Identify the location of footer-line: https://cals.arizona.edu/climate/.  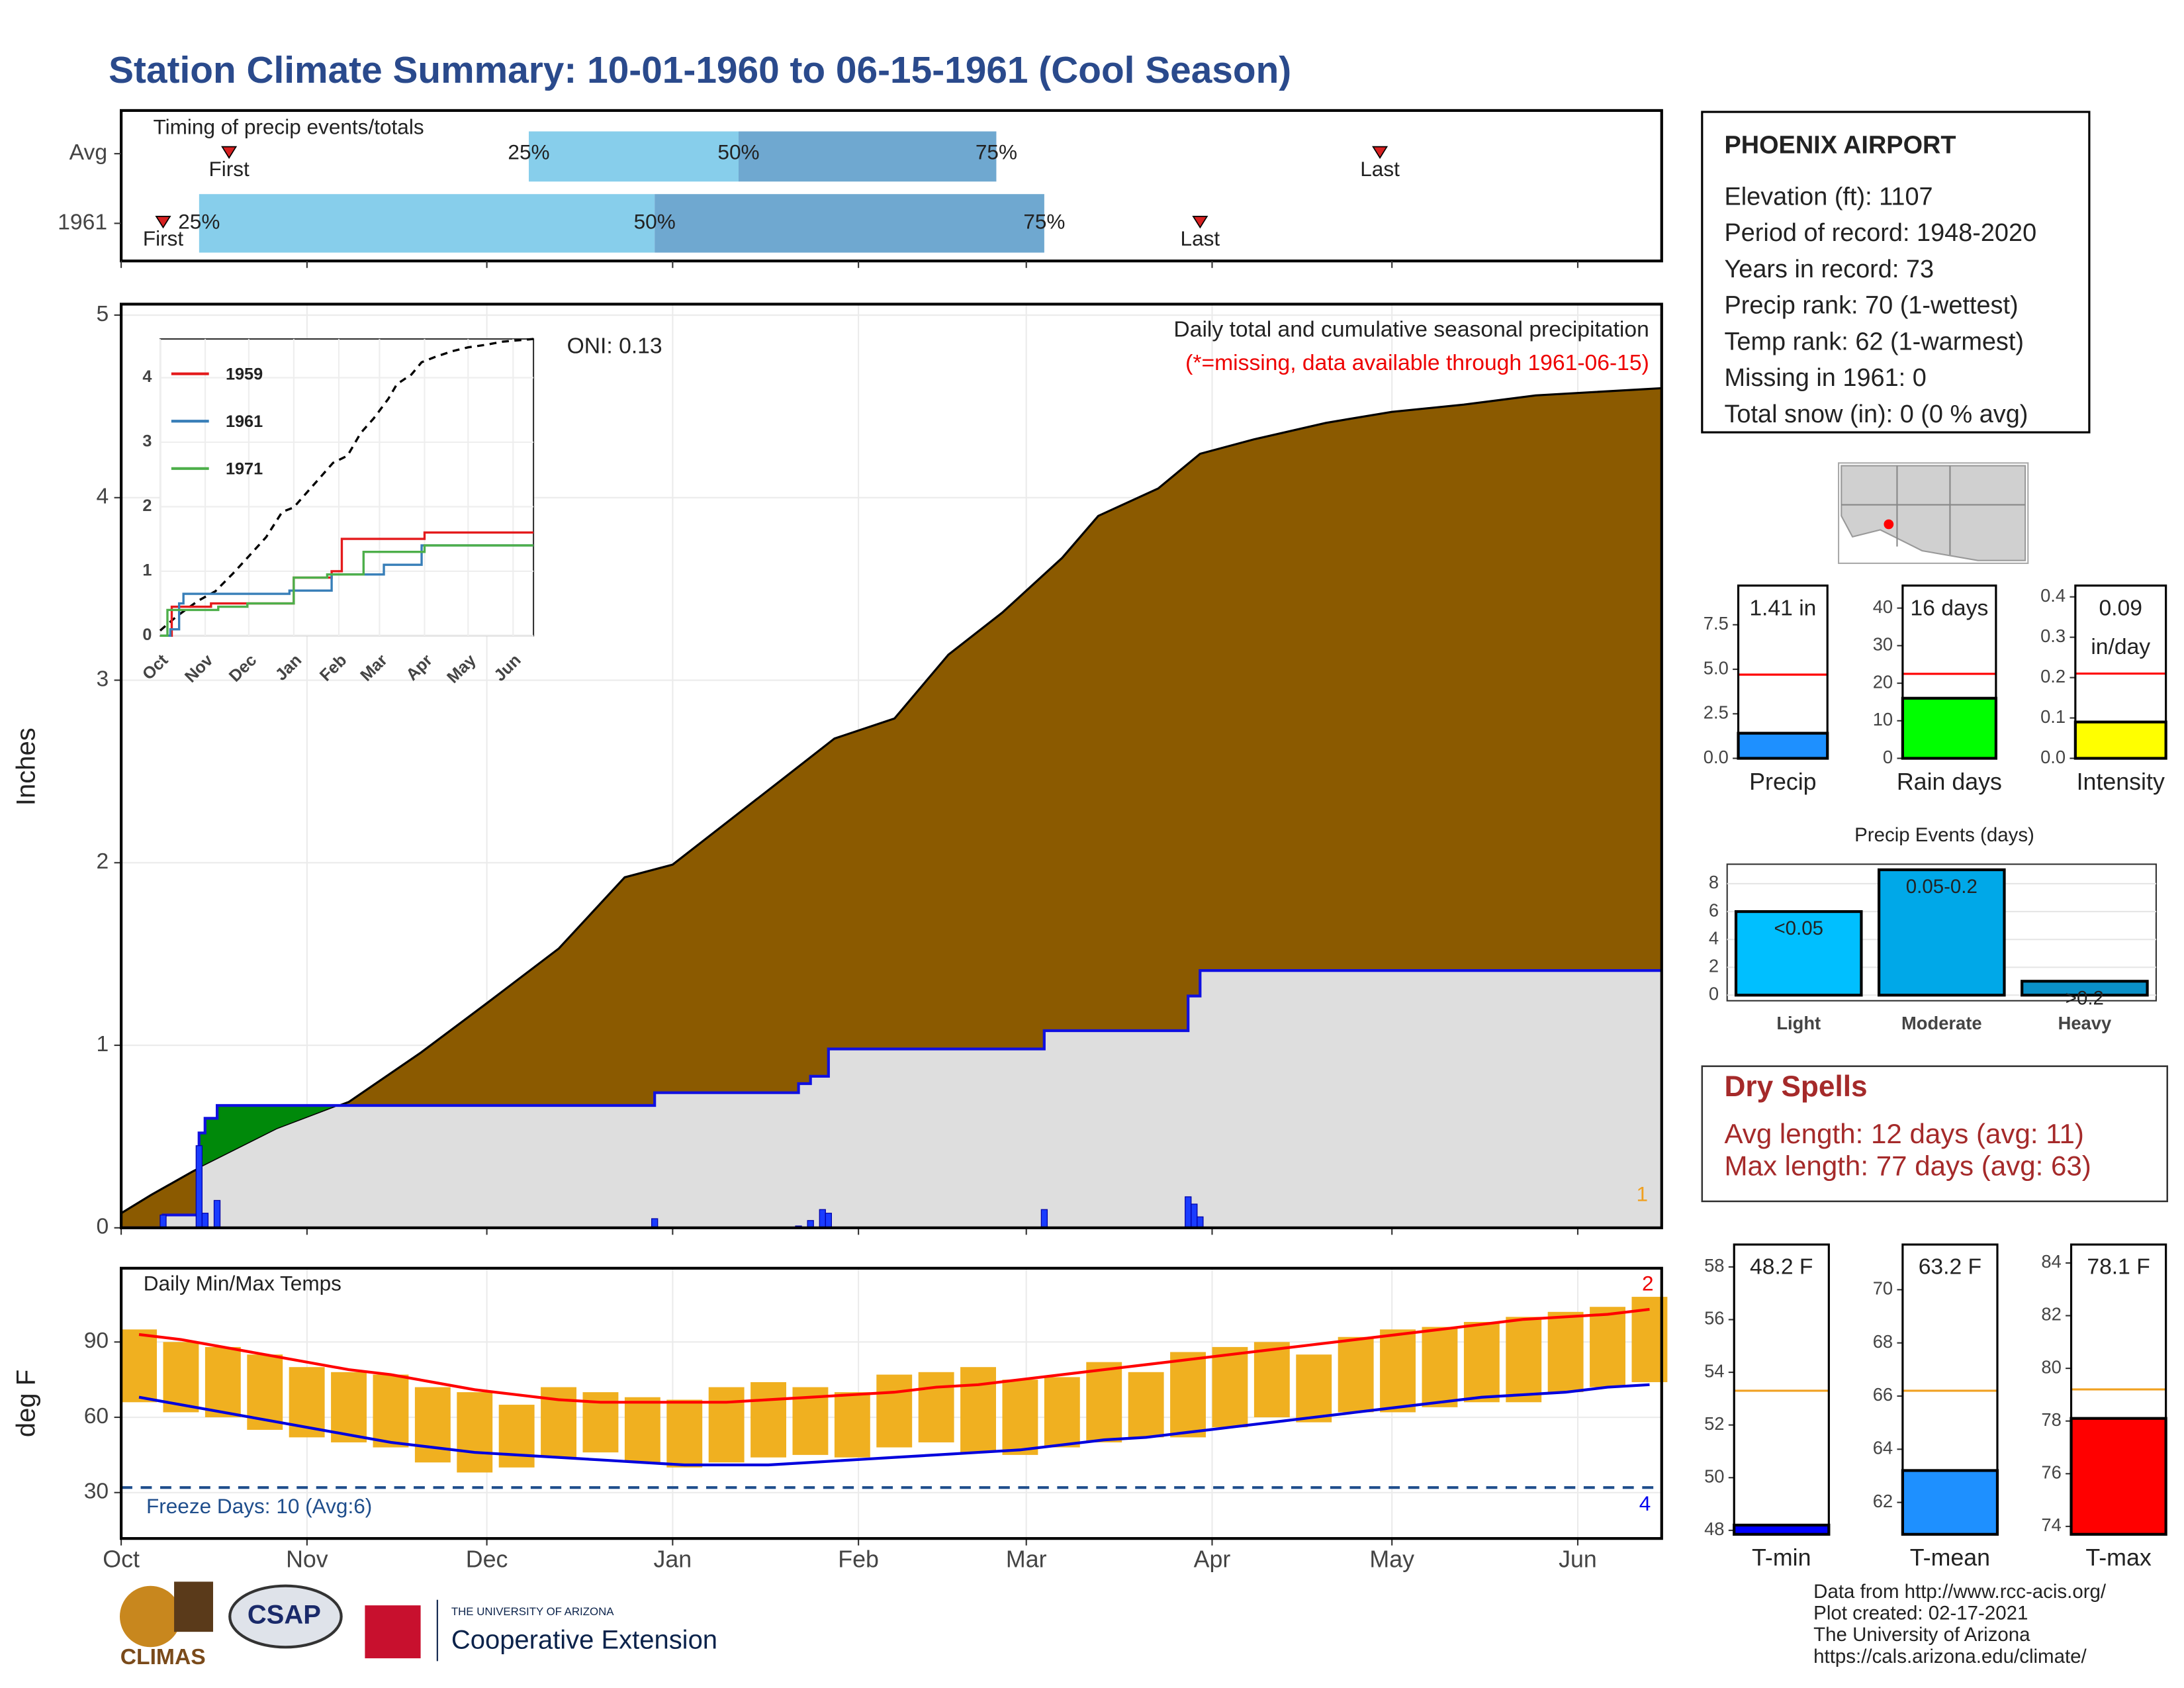
(1950, 1656).